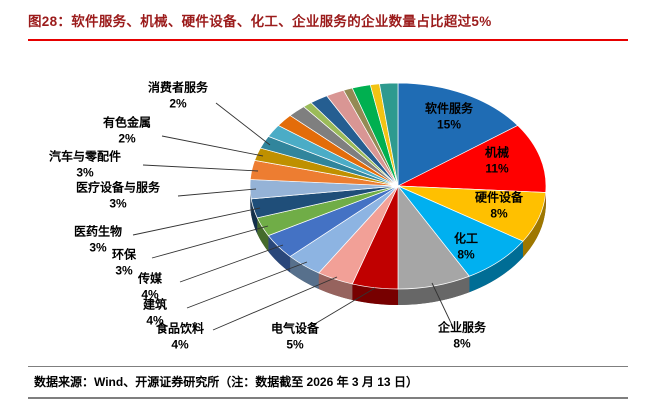 The width and height of the screenshot is (656, 401). Describe the element at coordinates (462, 327) in the screenshot. I see `slice-name: 企业服务` at that location.